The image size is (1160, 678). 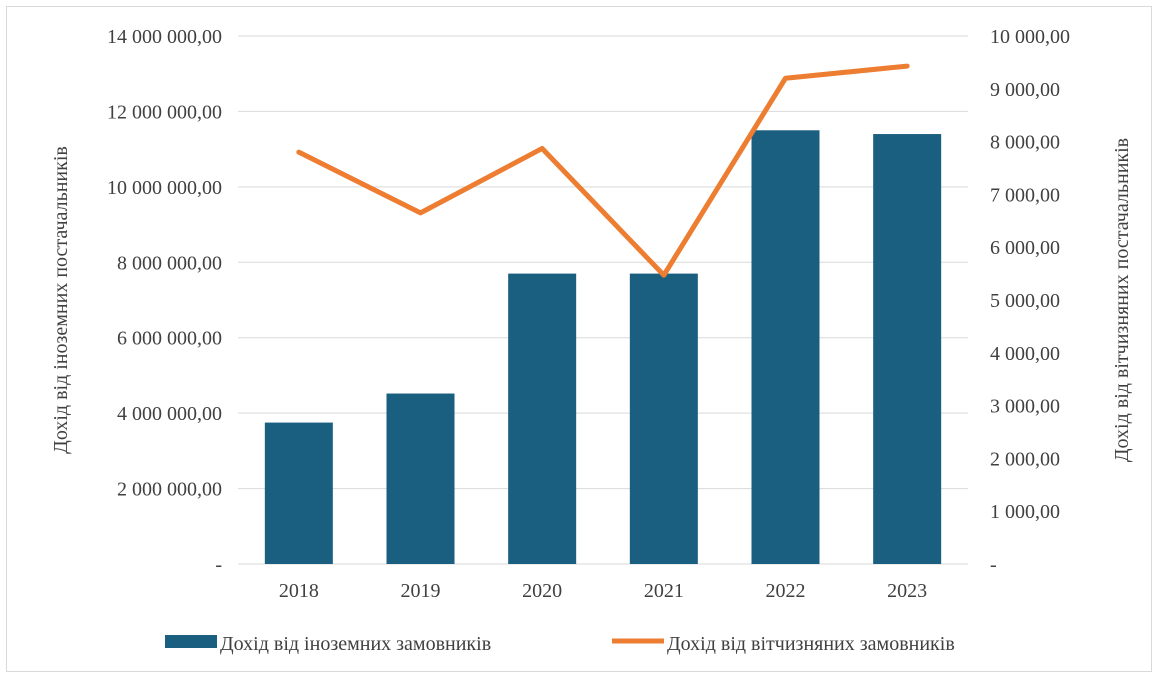 What do you see at coordinates (1025, 248) in the screenshot?
I see `right-tick-label-6: 6 000,00` at bounding box center [1025, 248].